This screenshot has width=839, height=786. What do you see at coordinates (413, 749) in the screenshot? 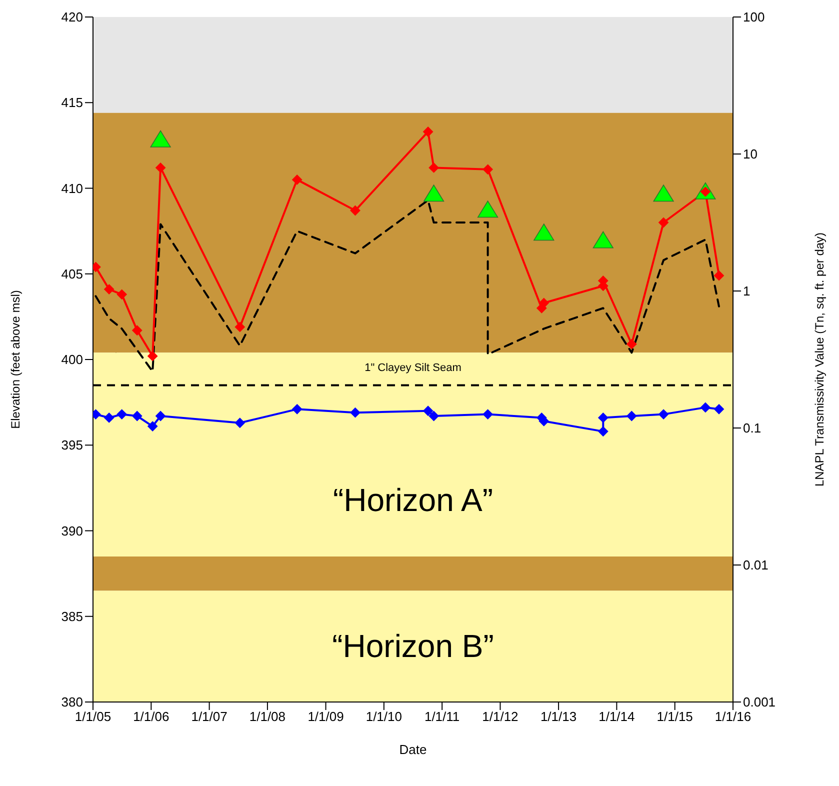
I see `x-axis-title: Date` at bounding box center [413, 749].